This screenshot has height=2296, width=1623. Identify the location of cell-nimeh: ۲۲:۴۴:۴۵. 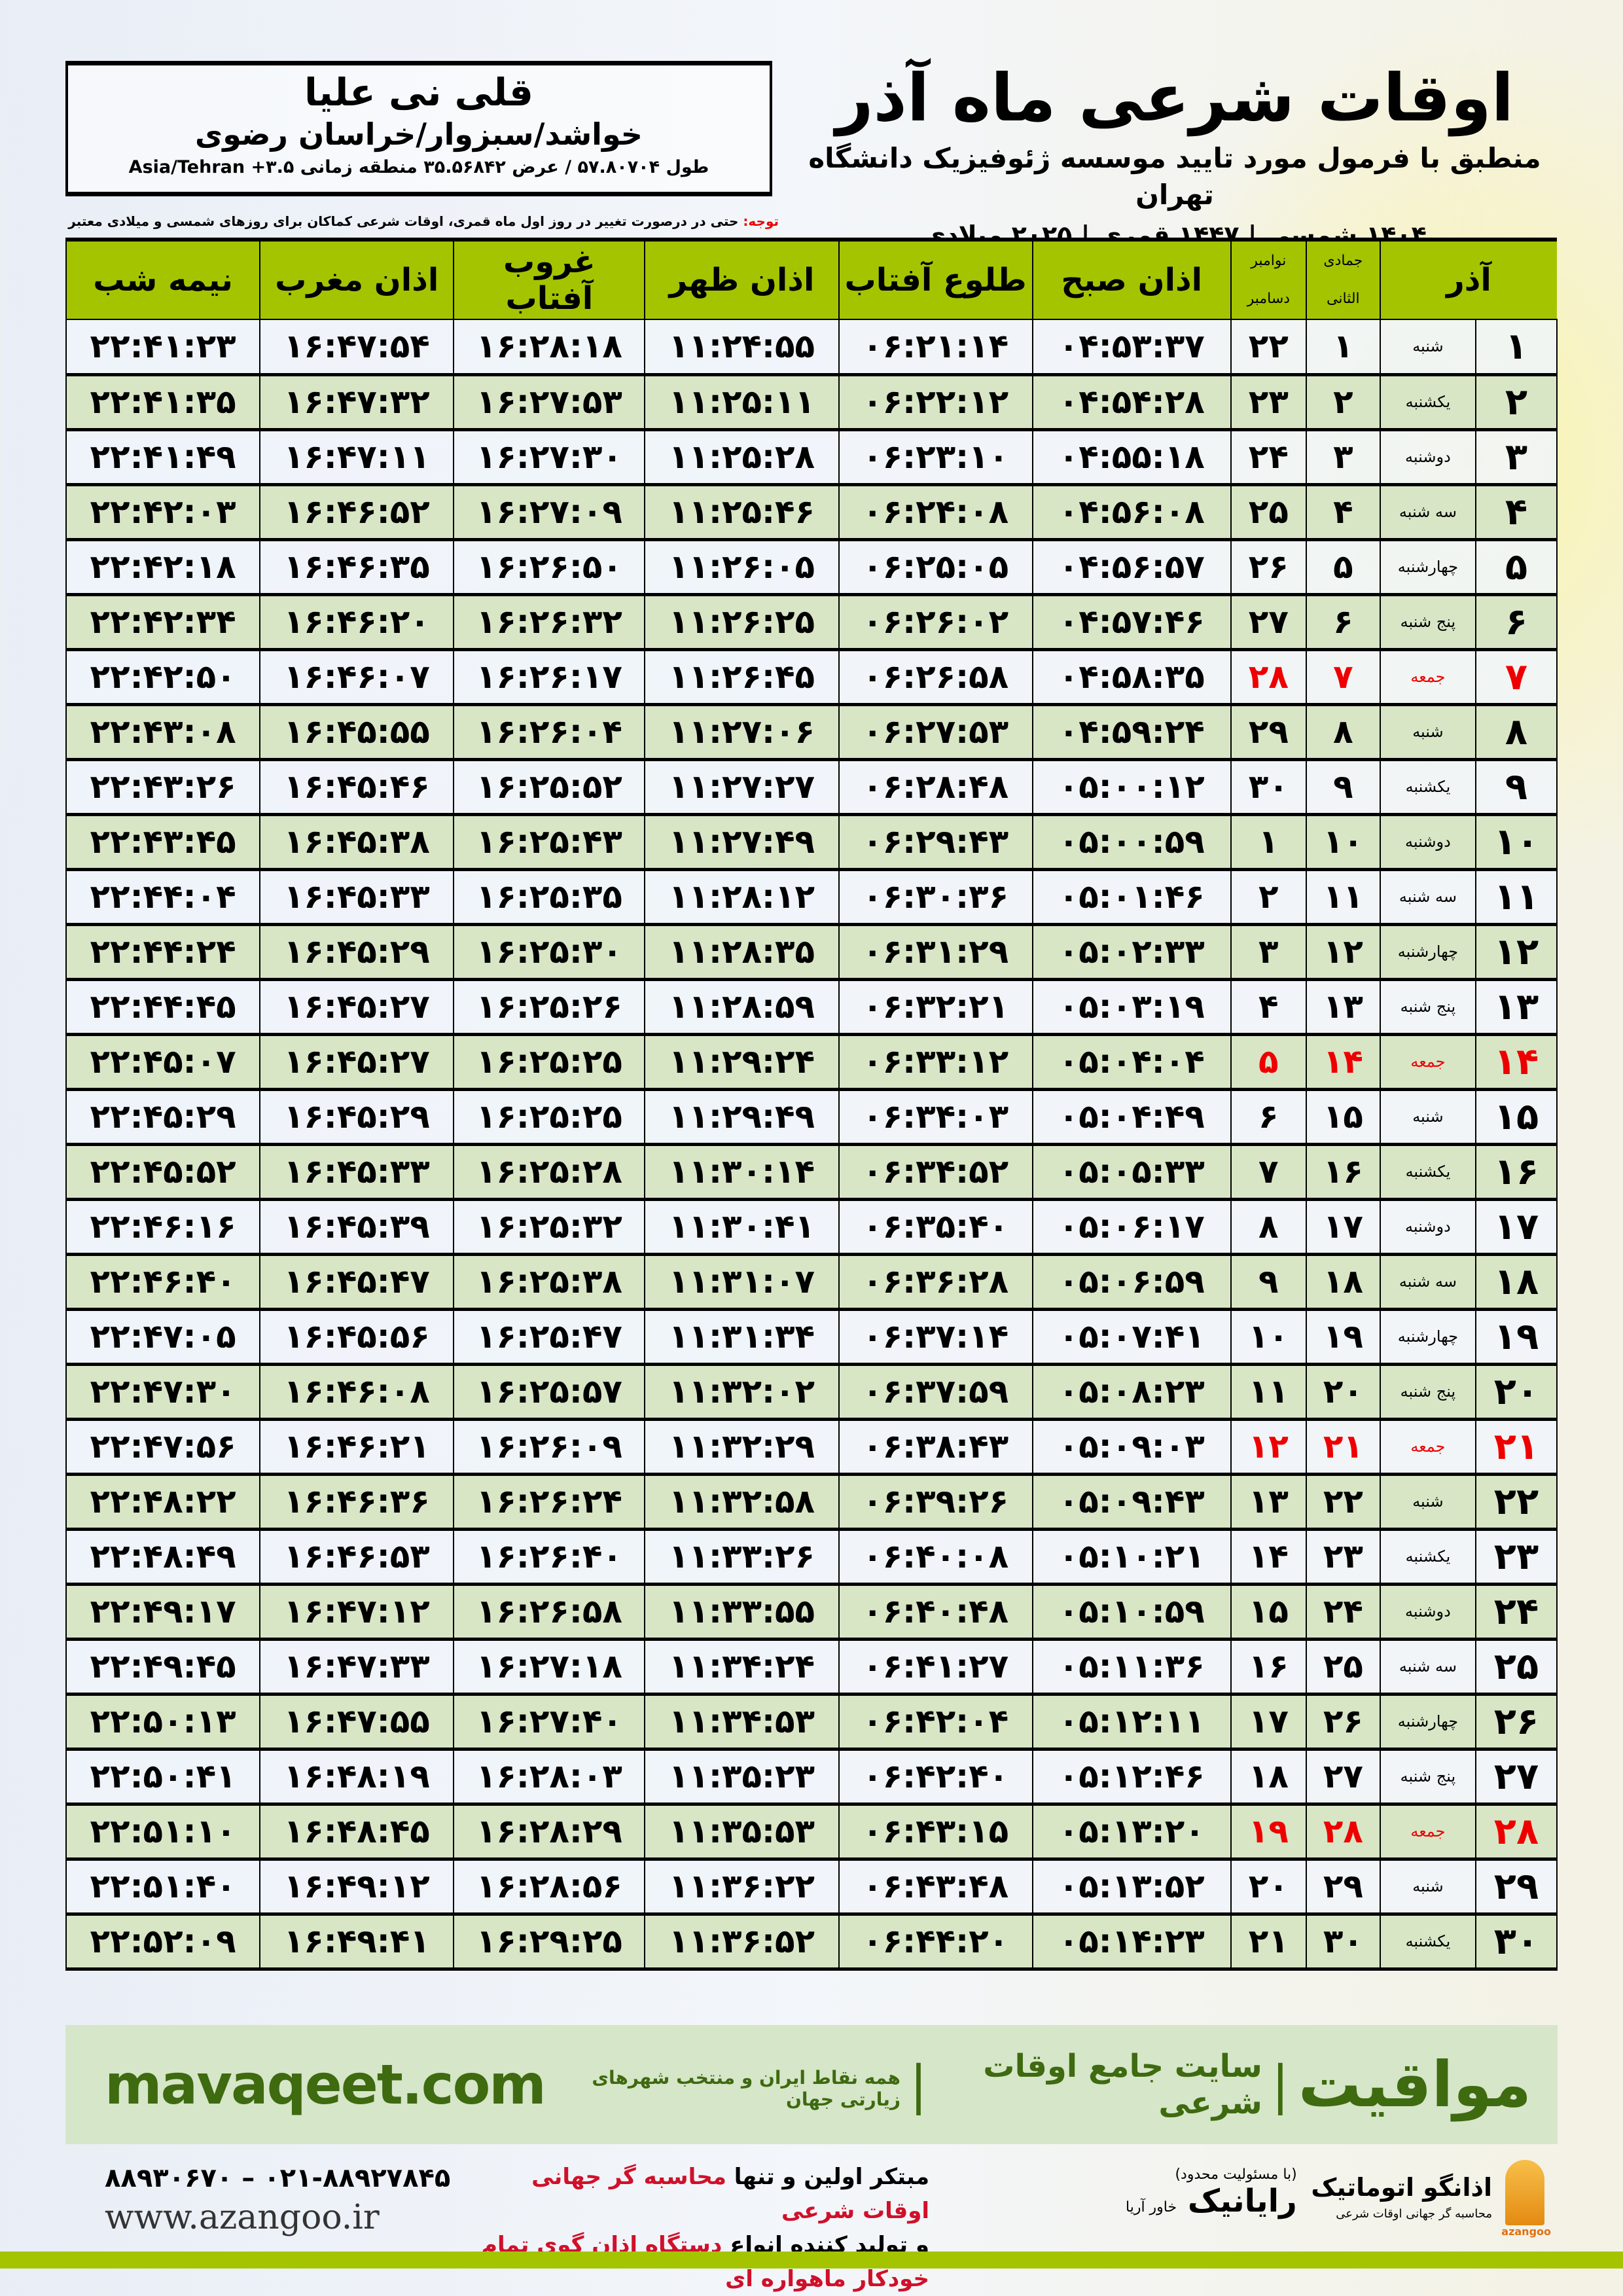
(163, 1007).